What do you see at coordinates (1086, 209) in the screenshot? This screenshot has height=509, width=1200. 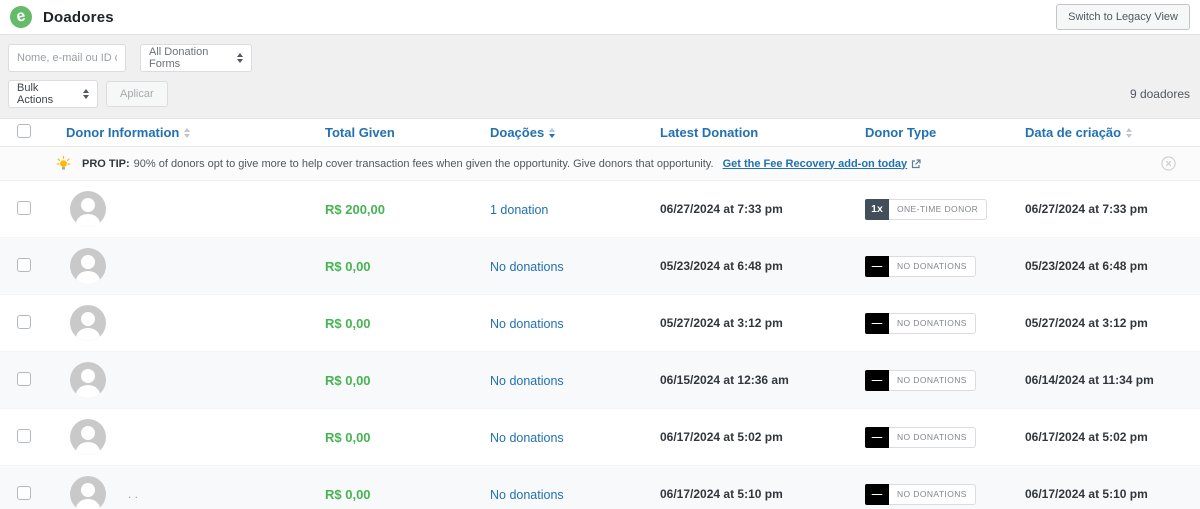 I see `creation-date: 06/27/2024 at 7:33 pm` at bounding box center [1086, 209].